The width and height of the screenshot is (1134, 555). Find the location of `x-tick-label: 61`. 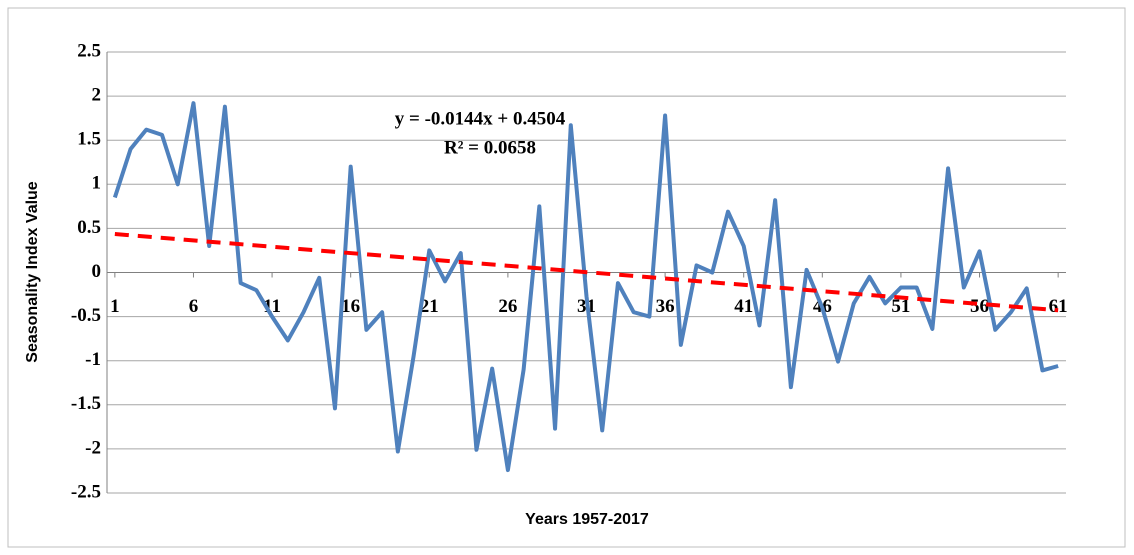

x-tick-label: 61 is located at coordinates (1058, 306).